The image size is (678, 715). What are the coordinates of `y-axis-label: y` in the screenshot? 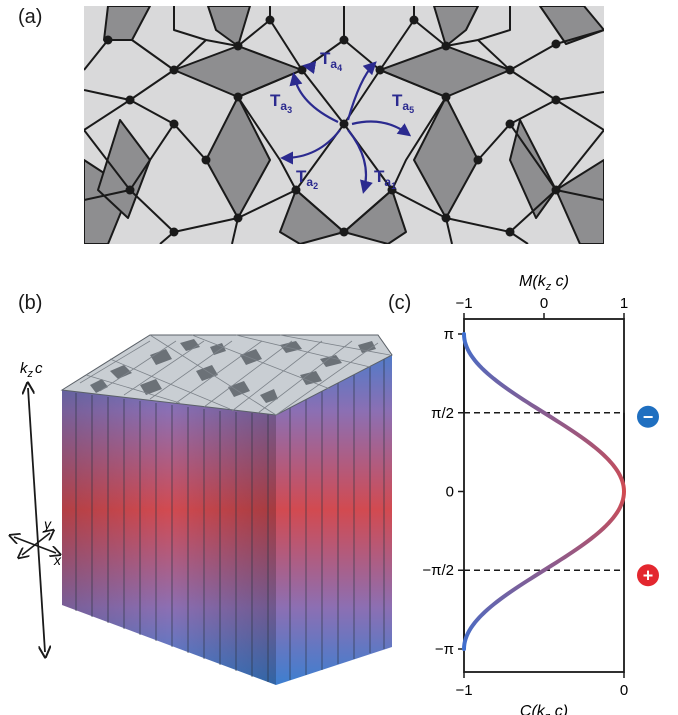 It's located at (47, 524).